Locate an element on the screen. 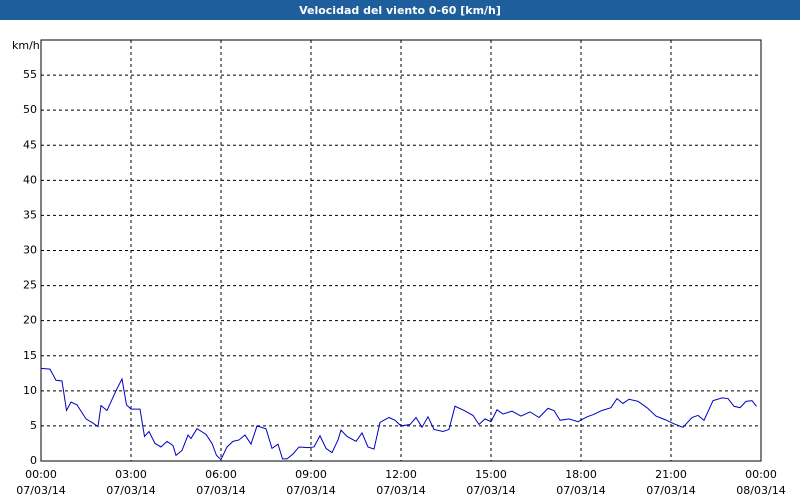 The image size is (800, 504). y-tick-label: 55 is located at coordinates (30, 74).